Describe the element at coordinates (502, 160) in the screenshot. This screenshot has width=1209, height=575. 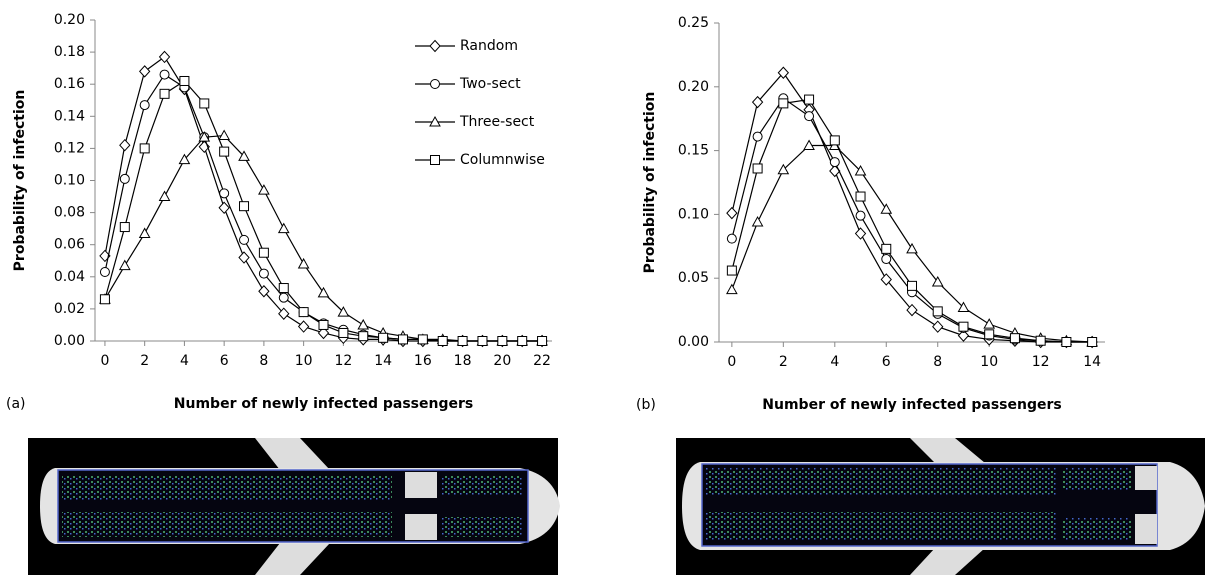
I see `legend-label: Columnwise` at that location.